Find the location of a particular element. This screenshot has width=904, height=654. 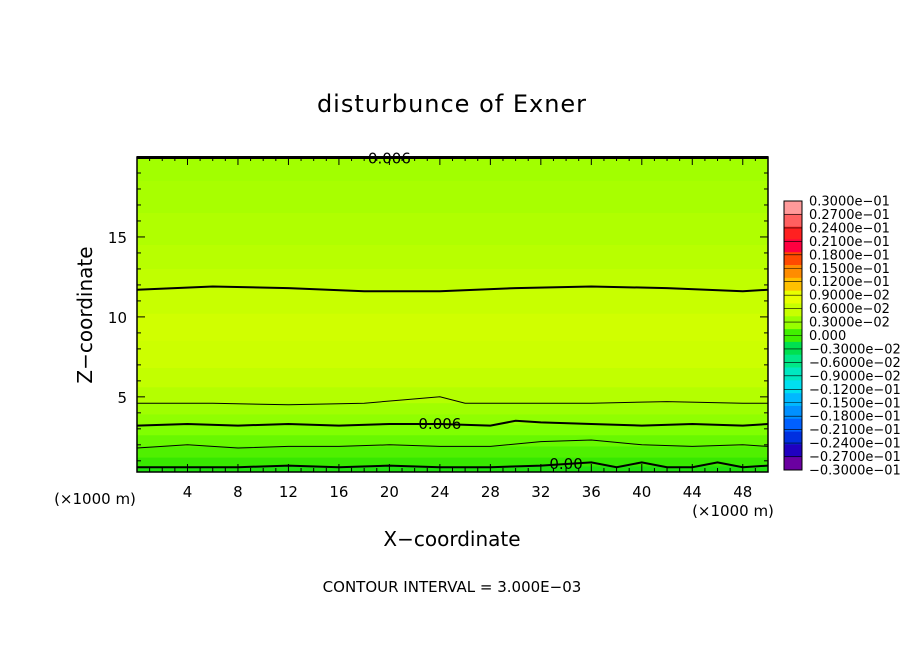

colorbar-label-2: 0.2400e−01 is located at coordinates (849, 228).